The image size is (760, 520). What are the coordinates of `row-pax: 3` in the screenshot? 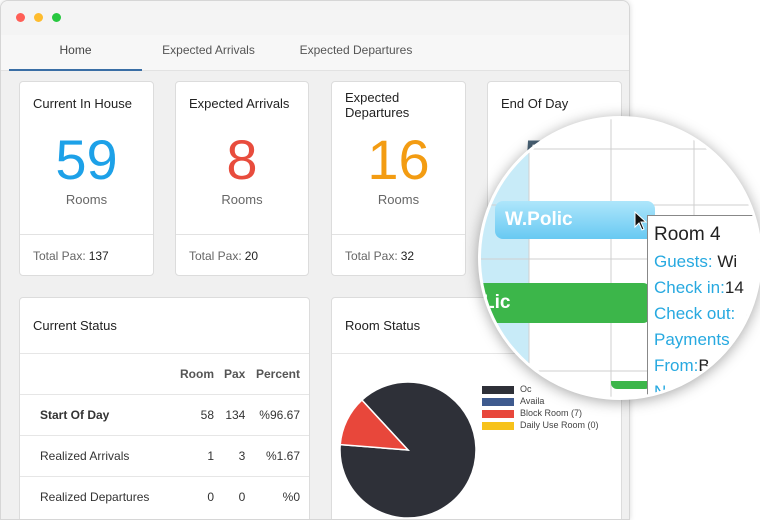 It's located at (240, 456).